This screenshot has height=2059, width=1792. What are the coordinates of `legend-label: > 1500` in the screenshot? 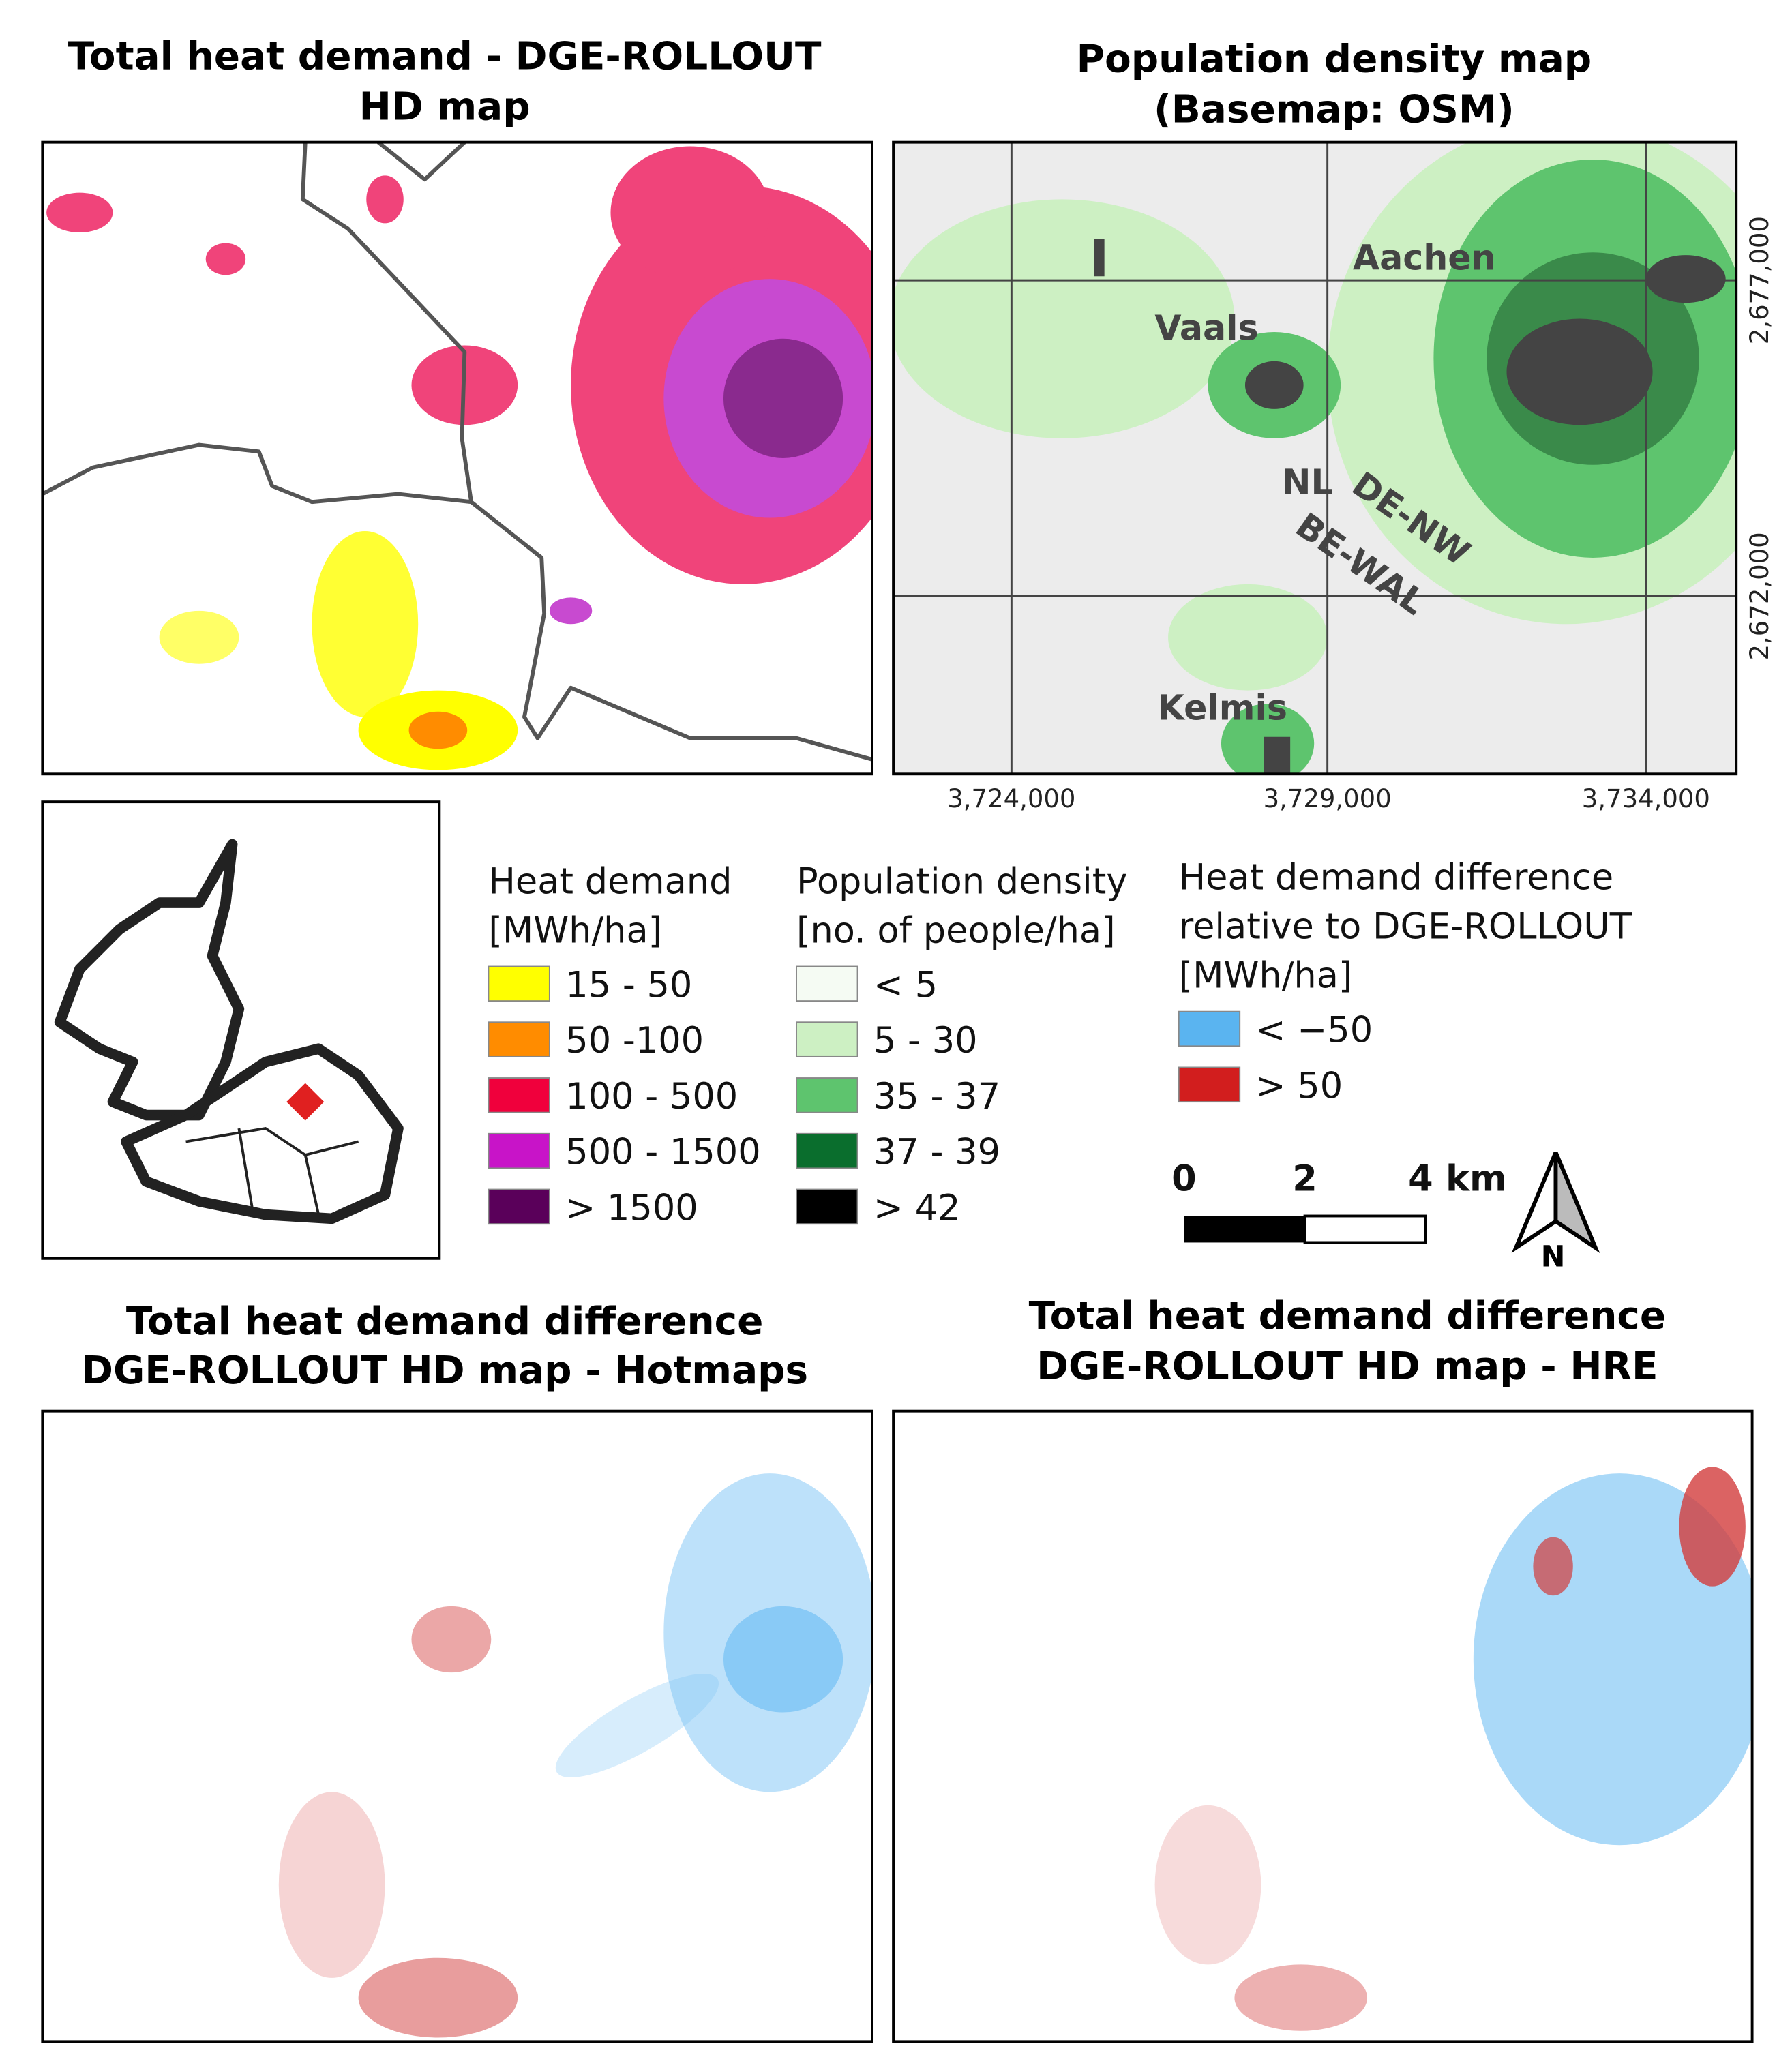 It's located at (631, 1208).